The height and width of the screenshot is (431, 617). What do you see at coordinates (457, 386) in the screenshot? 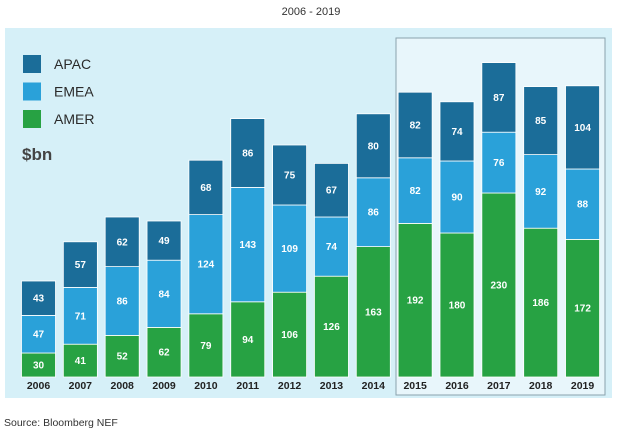
I see `x-tick-2016: 2016` at bounding box center [457, 386].